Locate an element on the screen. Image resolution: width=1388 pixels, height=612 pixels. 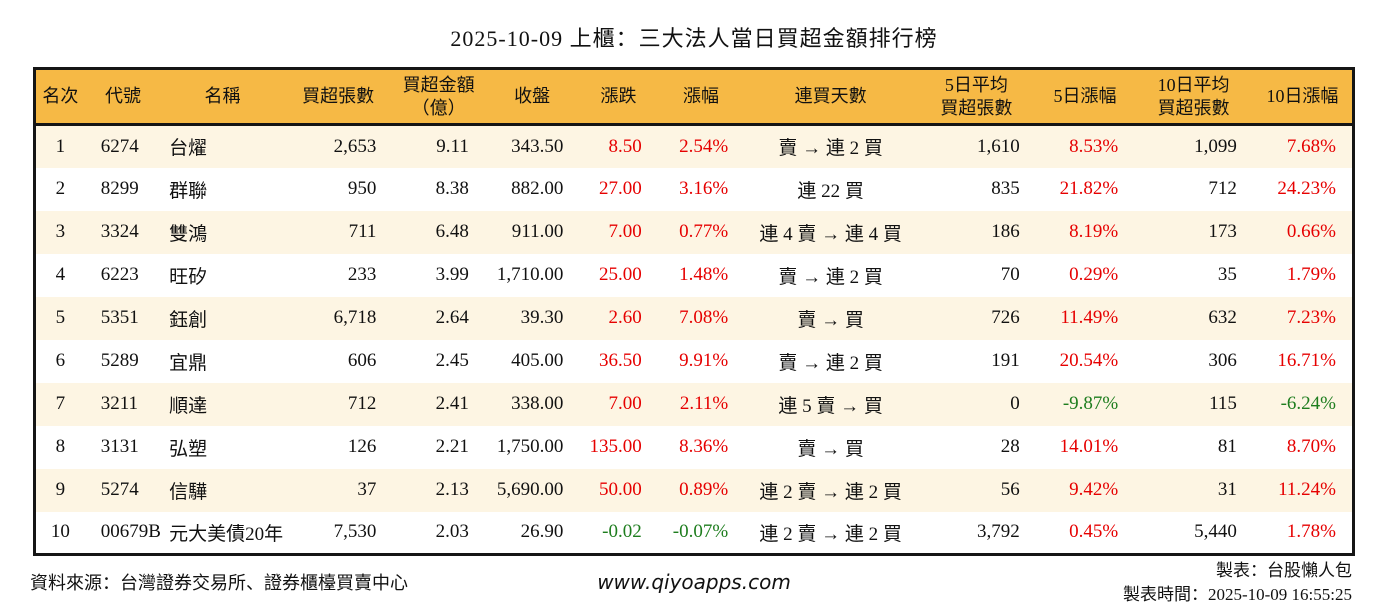
cell-code: 5351 is located at coordinates (119, 317).